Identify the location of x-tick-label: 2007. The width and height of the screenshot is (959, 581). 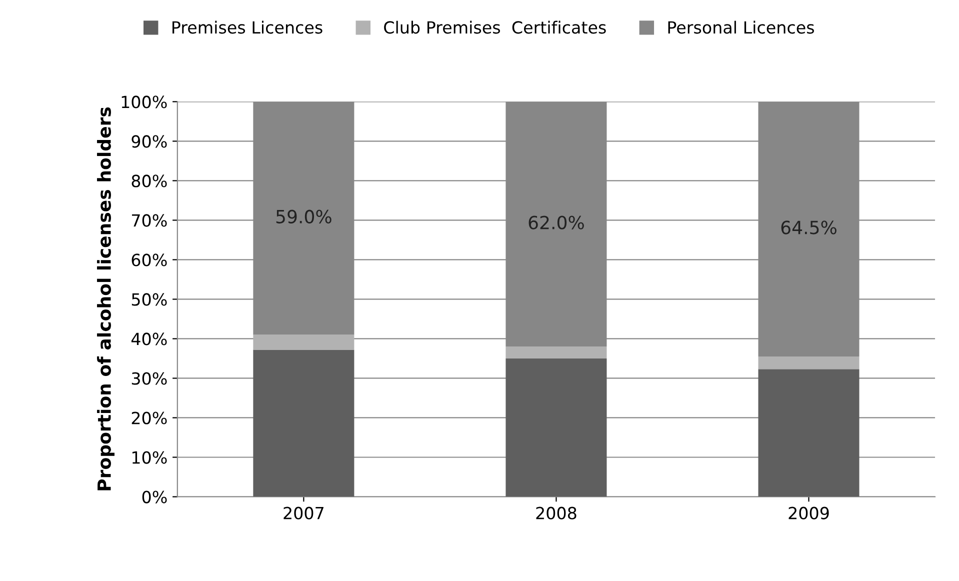
(304, 513).